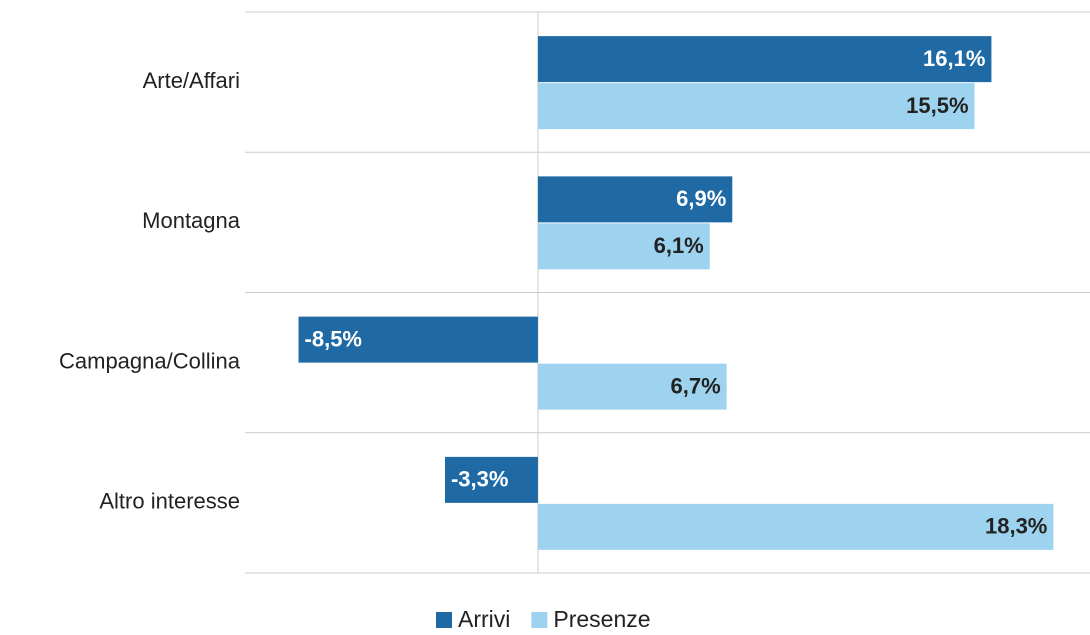  I want to click on category-label: Altro interesse, so click(169, 501).